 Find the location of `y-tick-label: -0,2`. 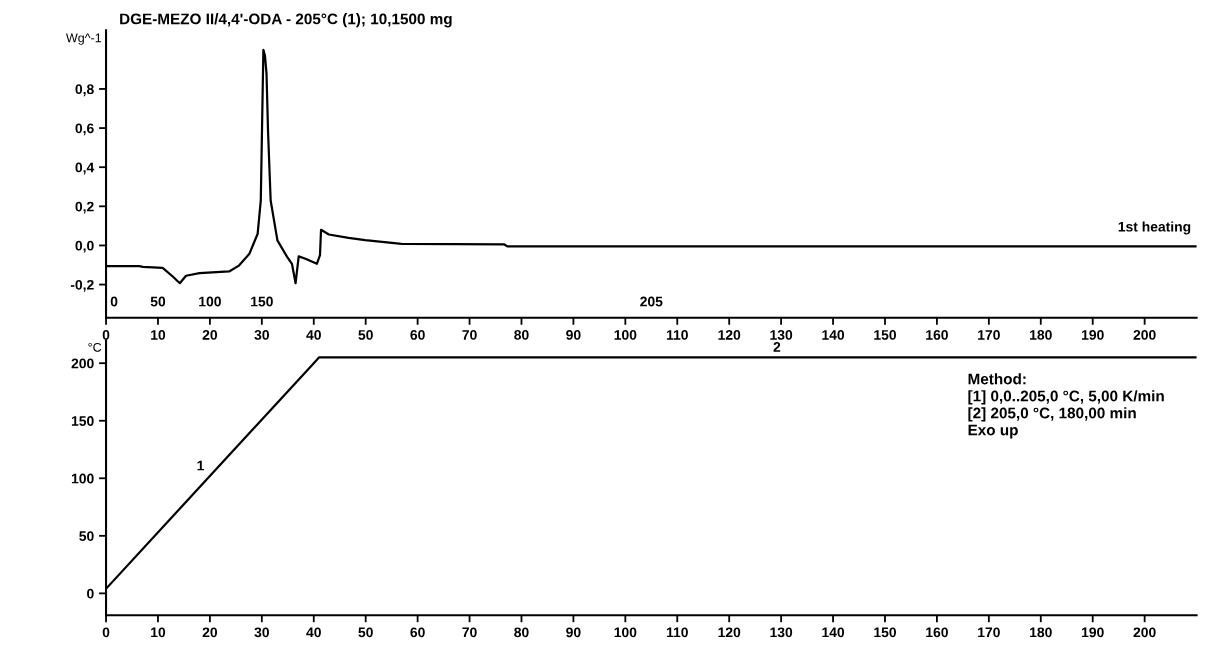

y-tick-label: -0,2 is located at coordinates (82, 285).